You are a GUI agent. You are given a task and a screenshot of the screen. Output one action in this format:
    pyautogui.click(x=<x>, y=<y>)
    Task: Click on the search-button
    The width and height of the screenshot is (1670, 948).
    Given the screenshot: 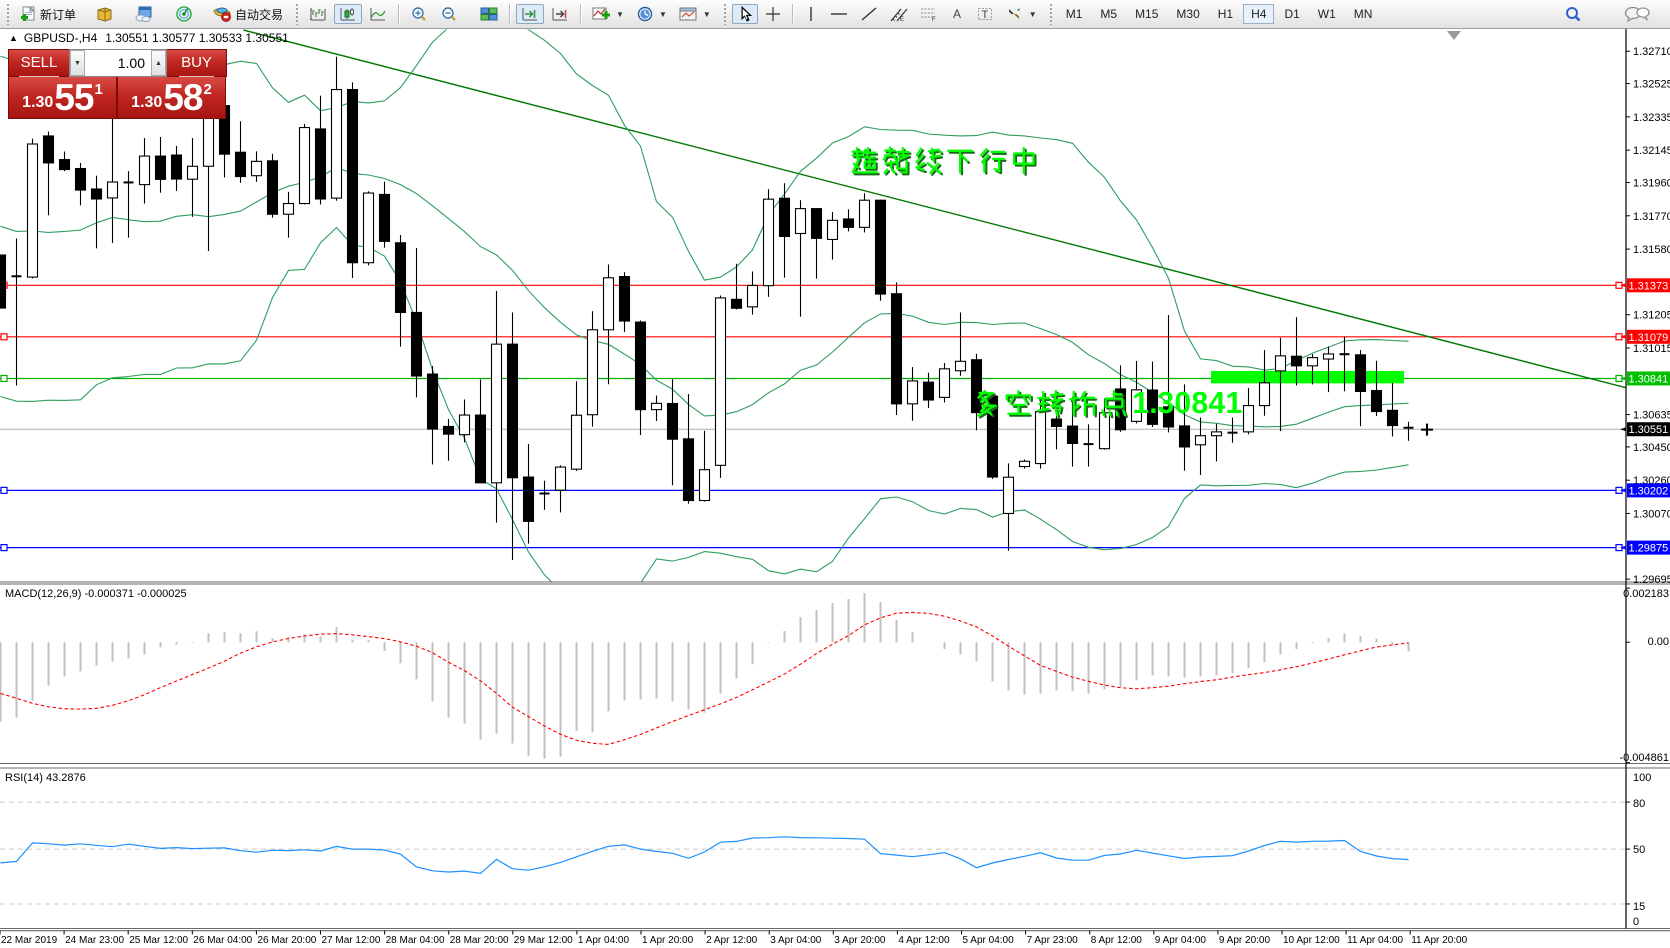 What is the action you would take?
    pyautogui.click(x=1573, y=14)
    